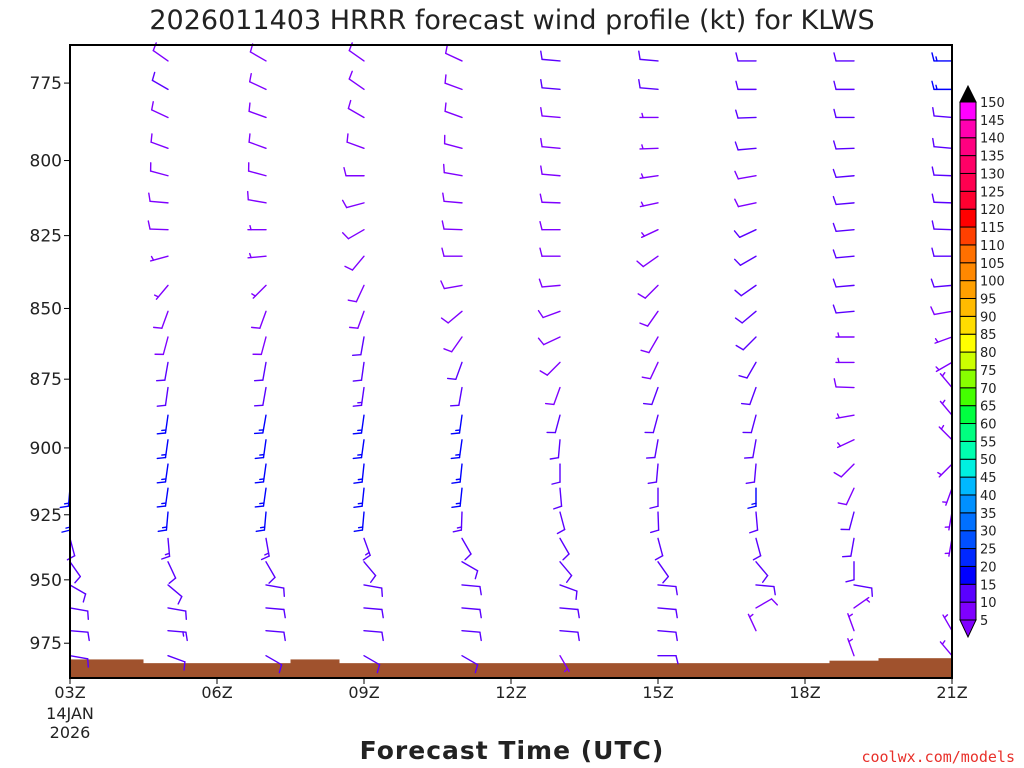 Image resolution: width=1024 pixels, height=768 pixels. I want to click on x-tick-label: 21Z, so click(951, 692).